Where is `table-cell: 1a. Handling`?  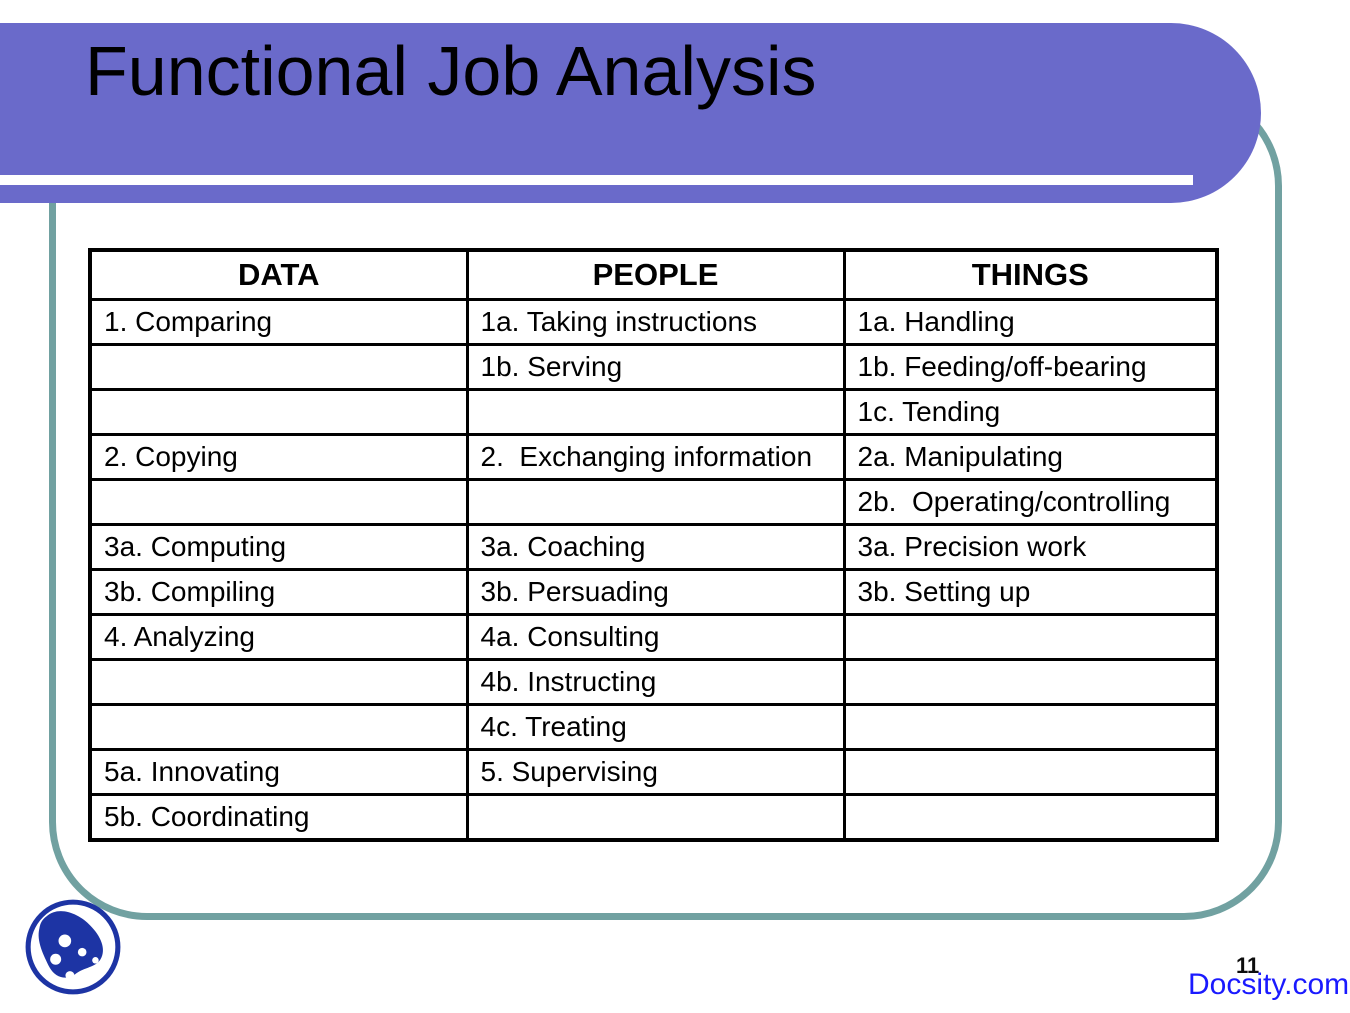 table-cell: 1a. Handling is located at coordinates (1030, 322).